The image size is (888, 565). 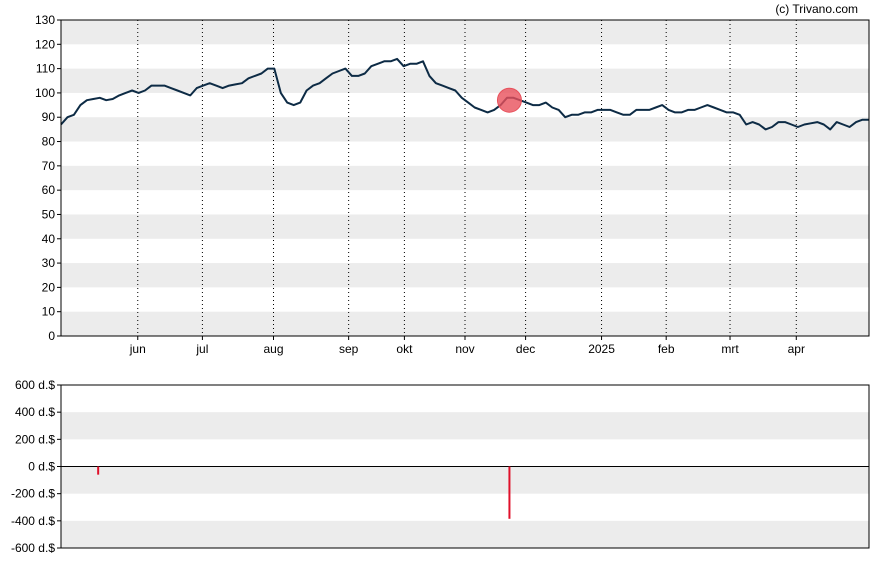 I want to click on volume-y-tick-label: -200 d.$, so click(x=33, y=494).